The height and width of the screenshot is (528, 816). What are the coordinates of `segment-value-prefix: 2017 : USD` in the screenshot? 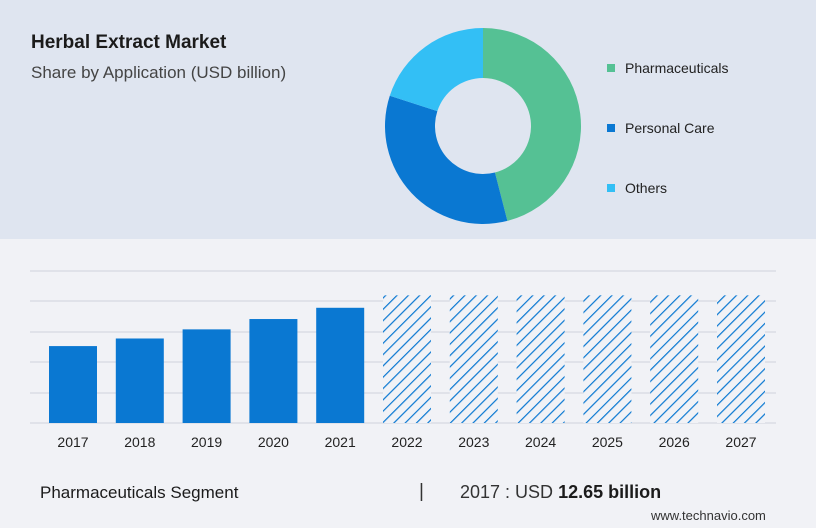 It's located at (507, 492).